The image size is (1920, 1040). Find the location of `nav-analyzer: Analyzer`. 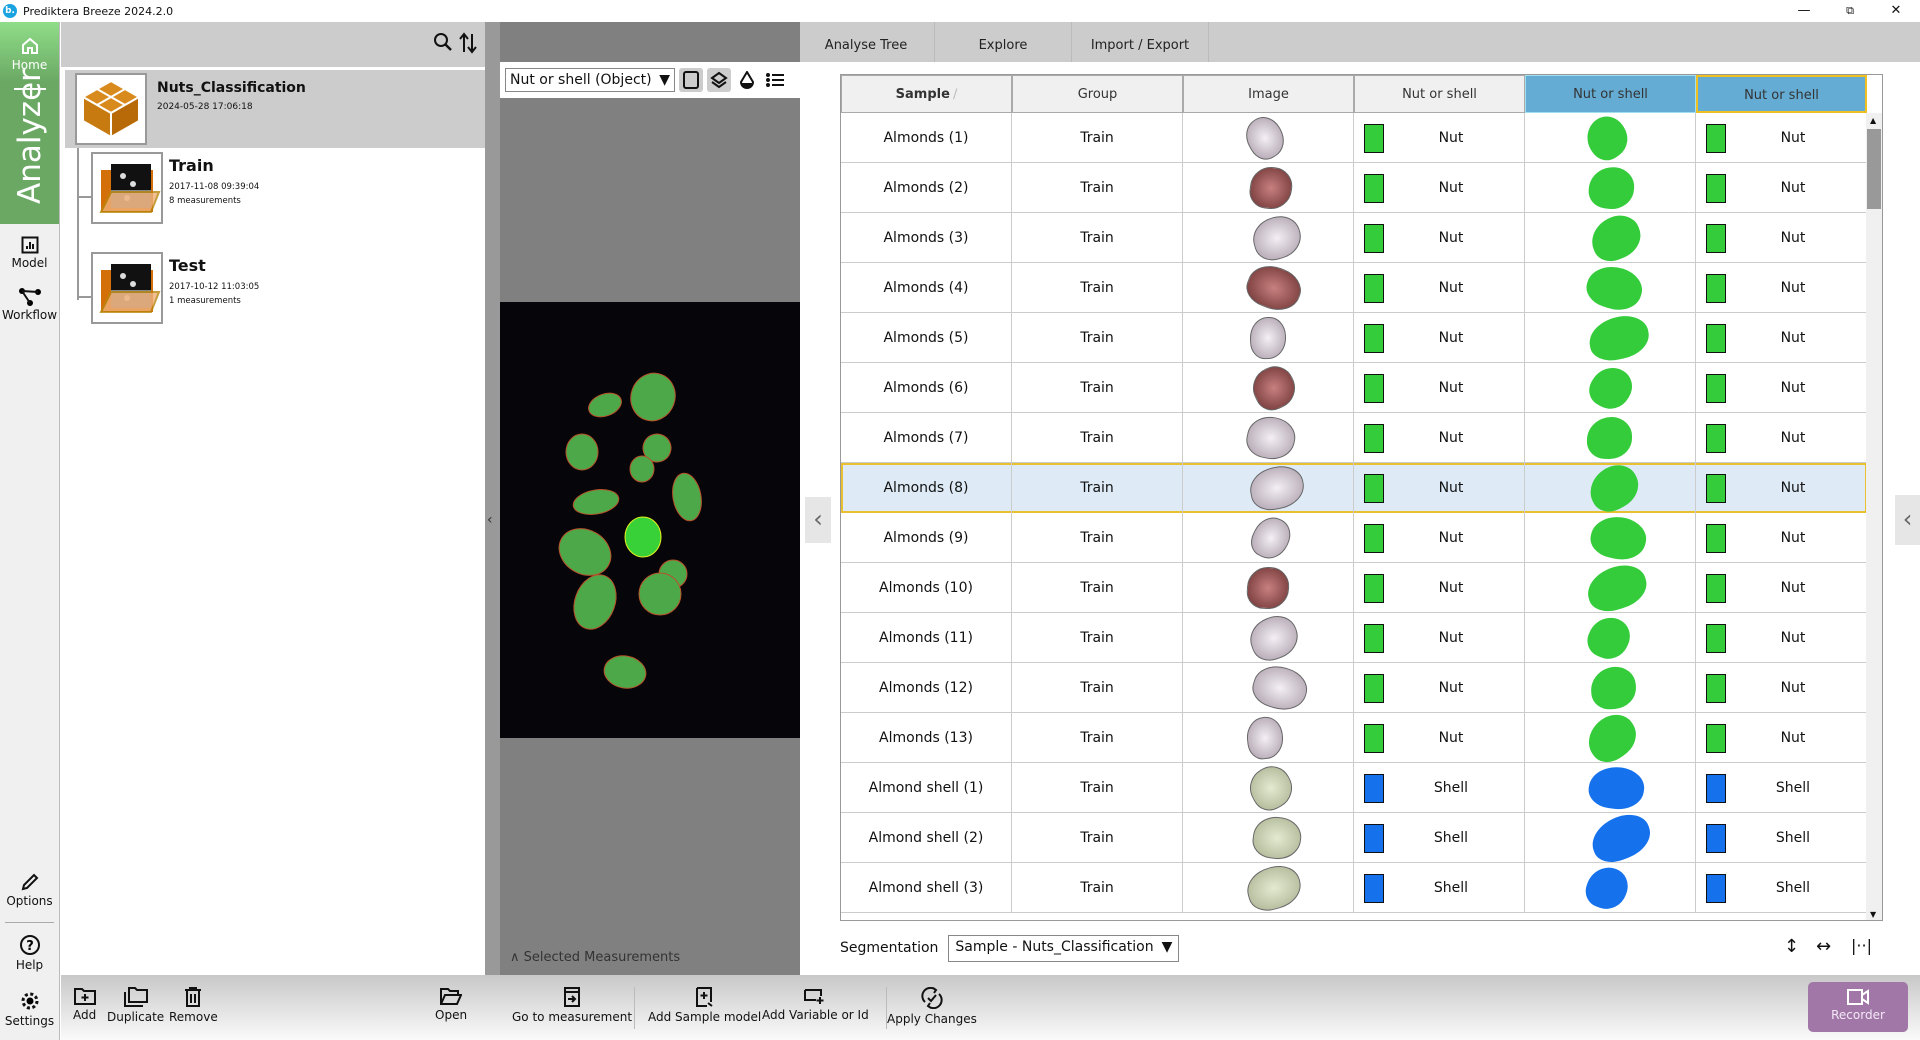

nav-analyzer: Analyzer is located at coordinates (30, 136).